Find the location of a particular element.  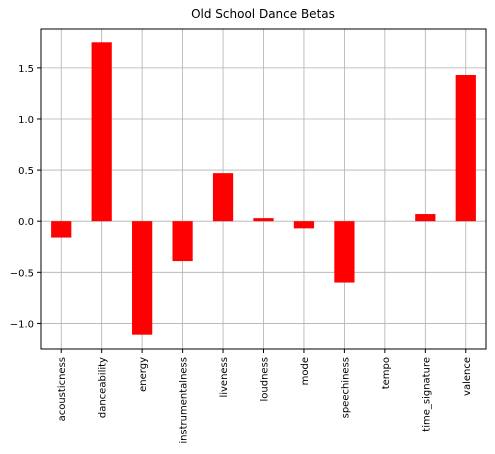

x-tick-label: tempo is located at coordinates (386, 373).